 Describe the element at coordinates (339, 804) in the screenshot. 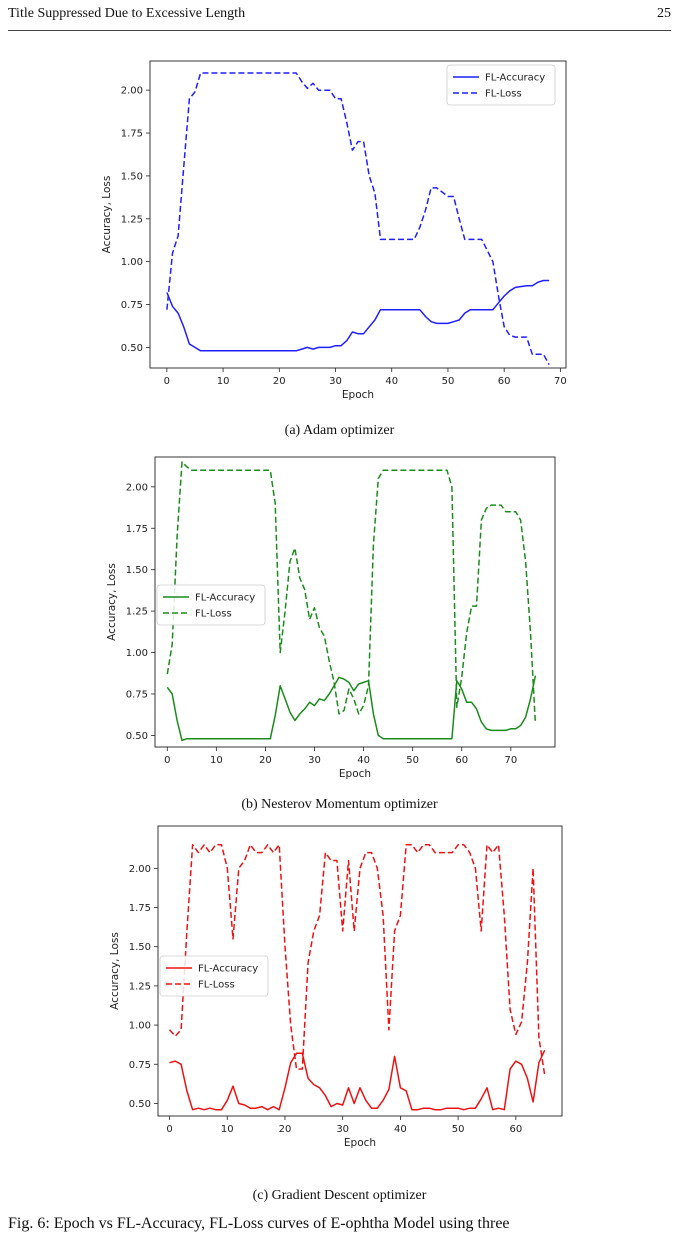

I see `caption-nesterov: (b) Nesterov Momentum optimizer` at that location.